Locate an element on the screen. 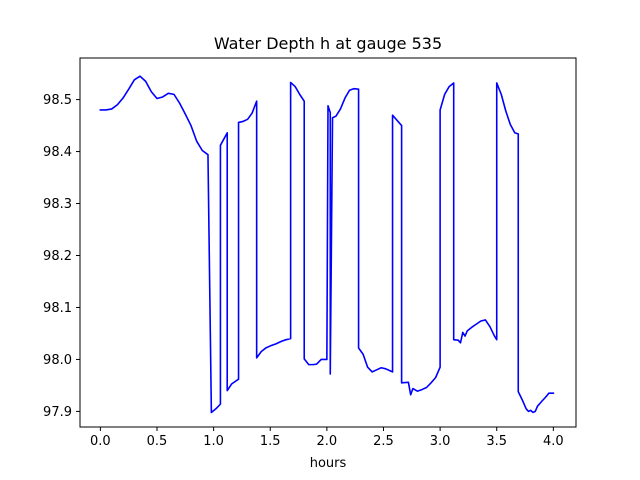 This screenshot has width=640, height=480. x-tick-label: 1.5 is located at coordinates (270, 441).